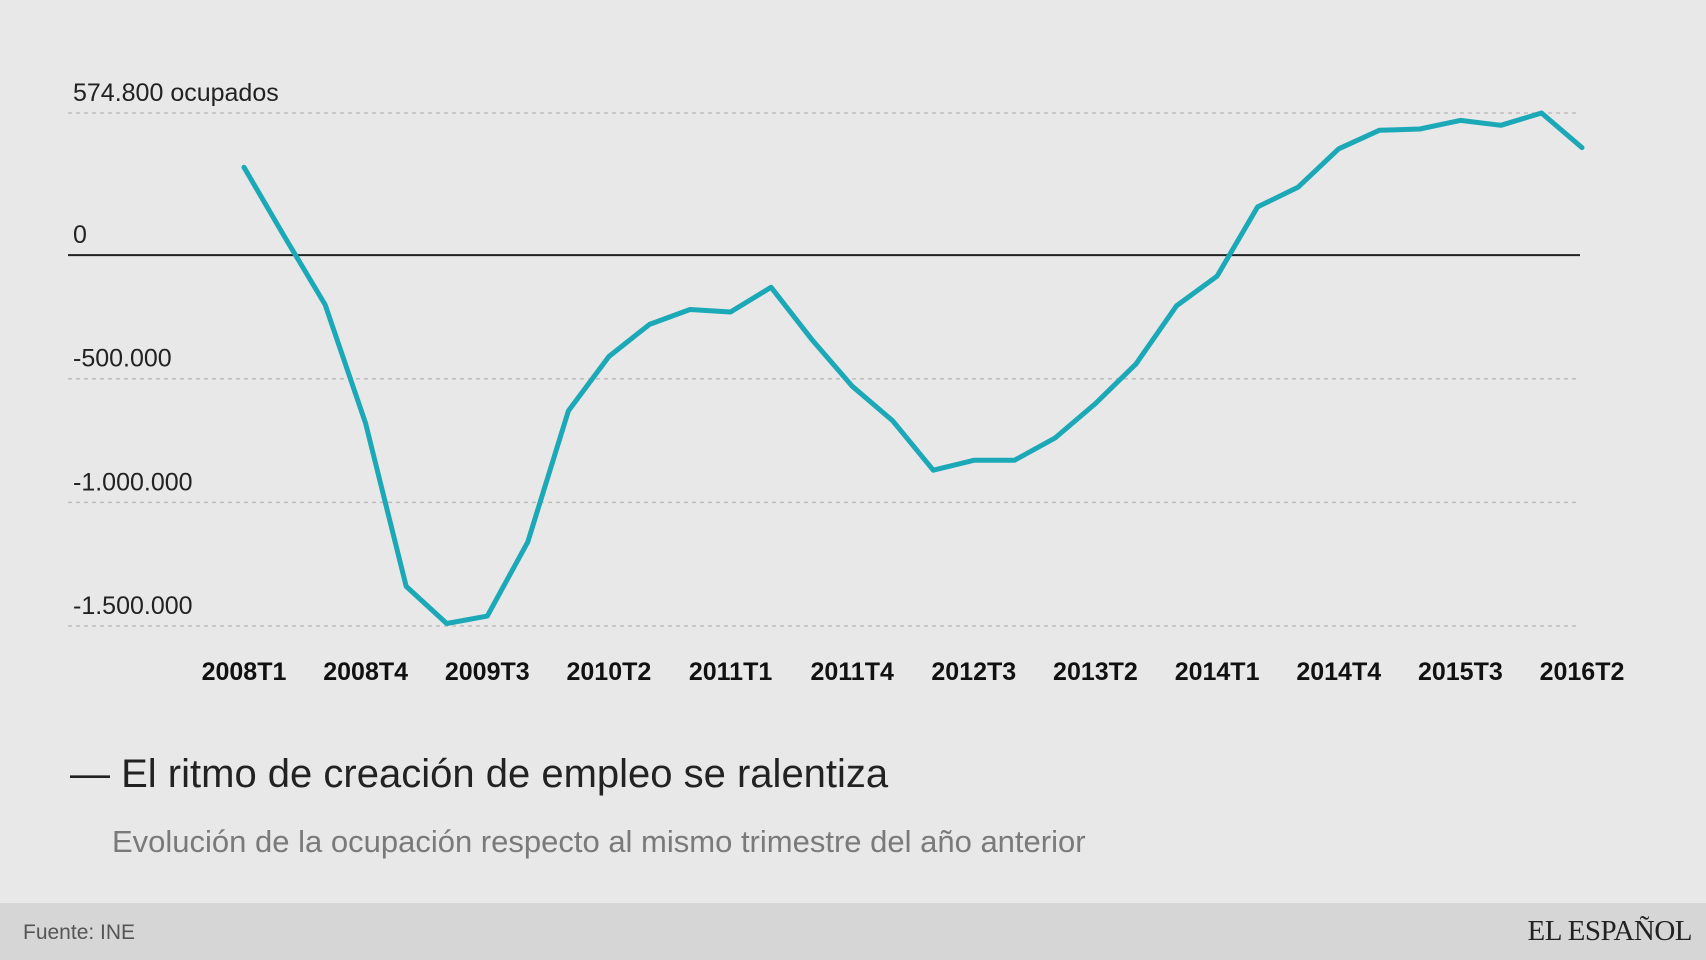 The image size is (1706, 960). What do you see at coordinates (852, 672) in the screenshot?
I see `x-tick-label: 2011T4` at bounding box center [852, 672].